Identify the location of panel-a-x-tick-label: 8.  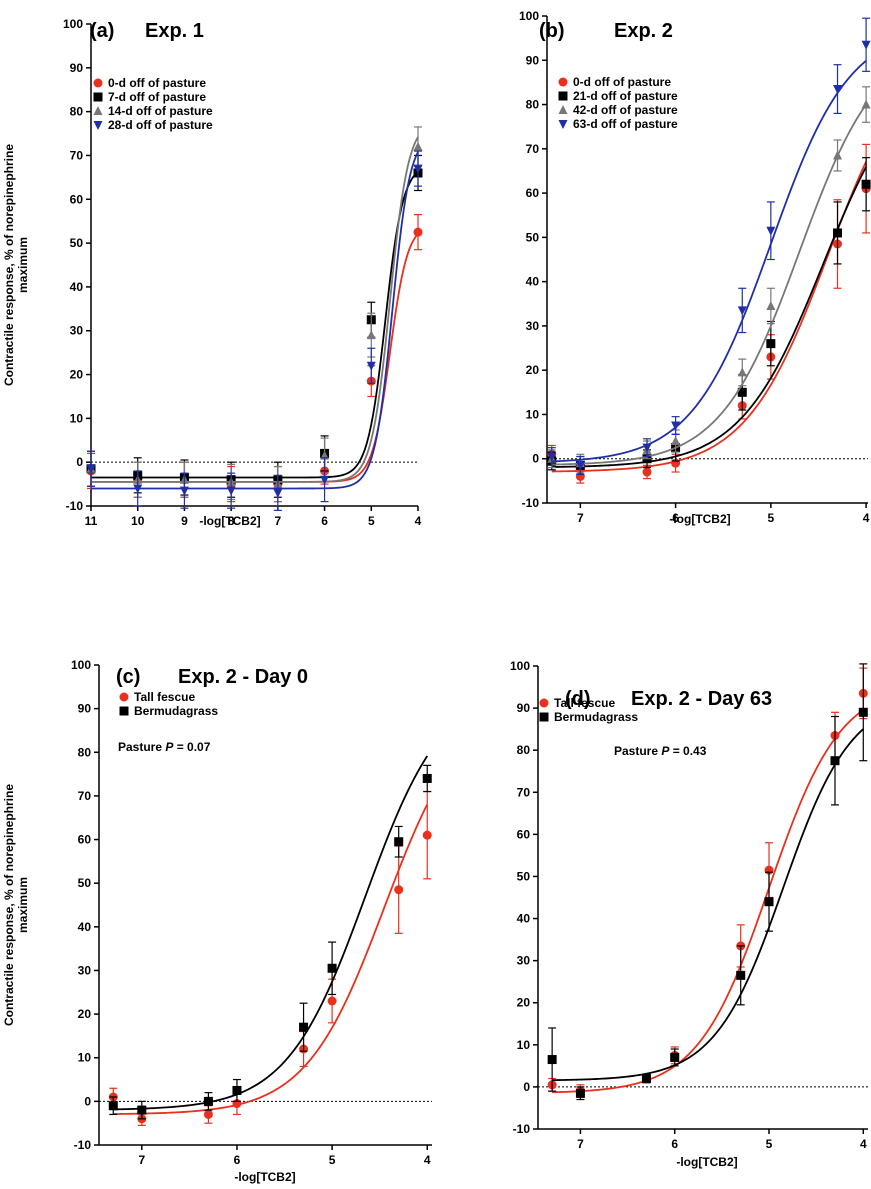
(231, 521).